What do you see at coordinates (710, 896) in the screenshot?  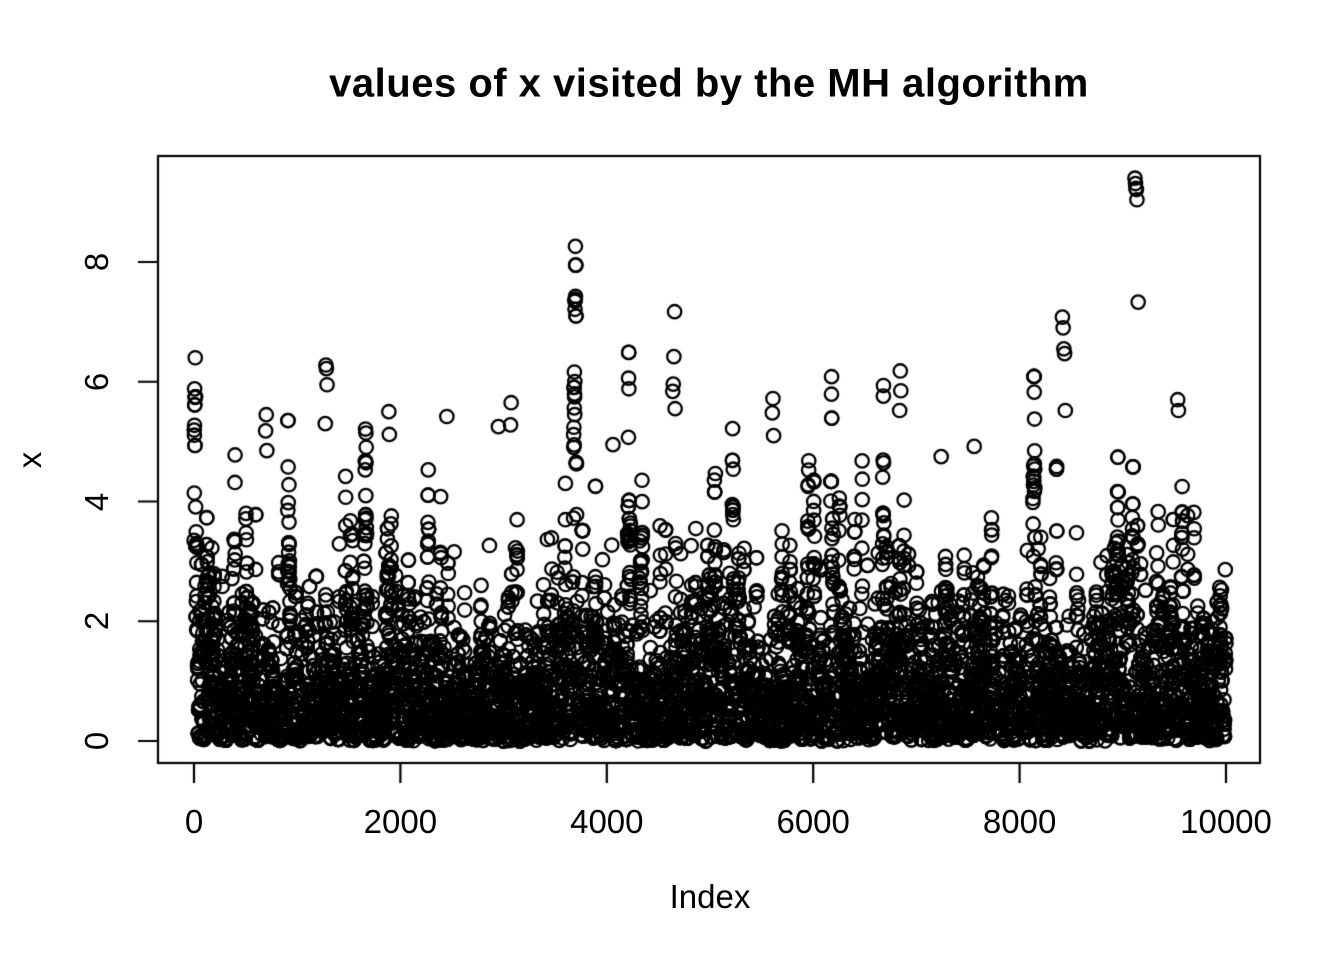 I see `x-axis-label: Index` at bounding box center [710, 896].